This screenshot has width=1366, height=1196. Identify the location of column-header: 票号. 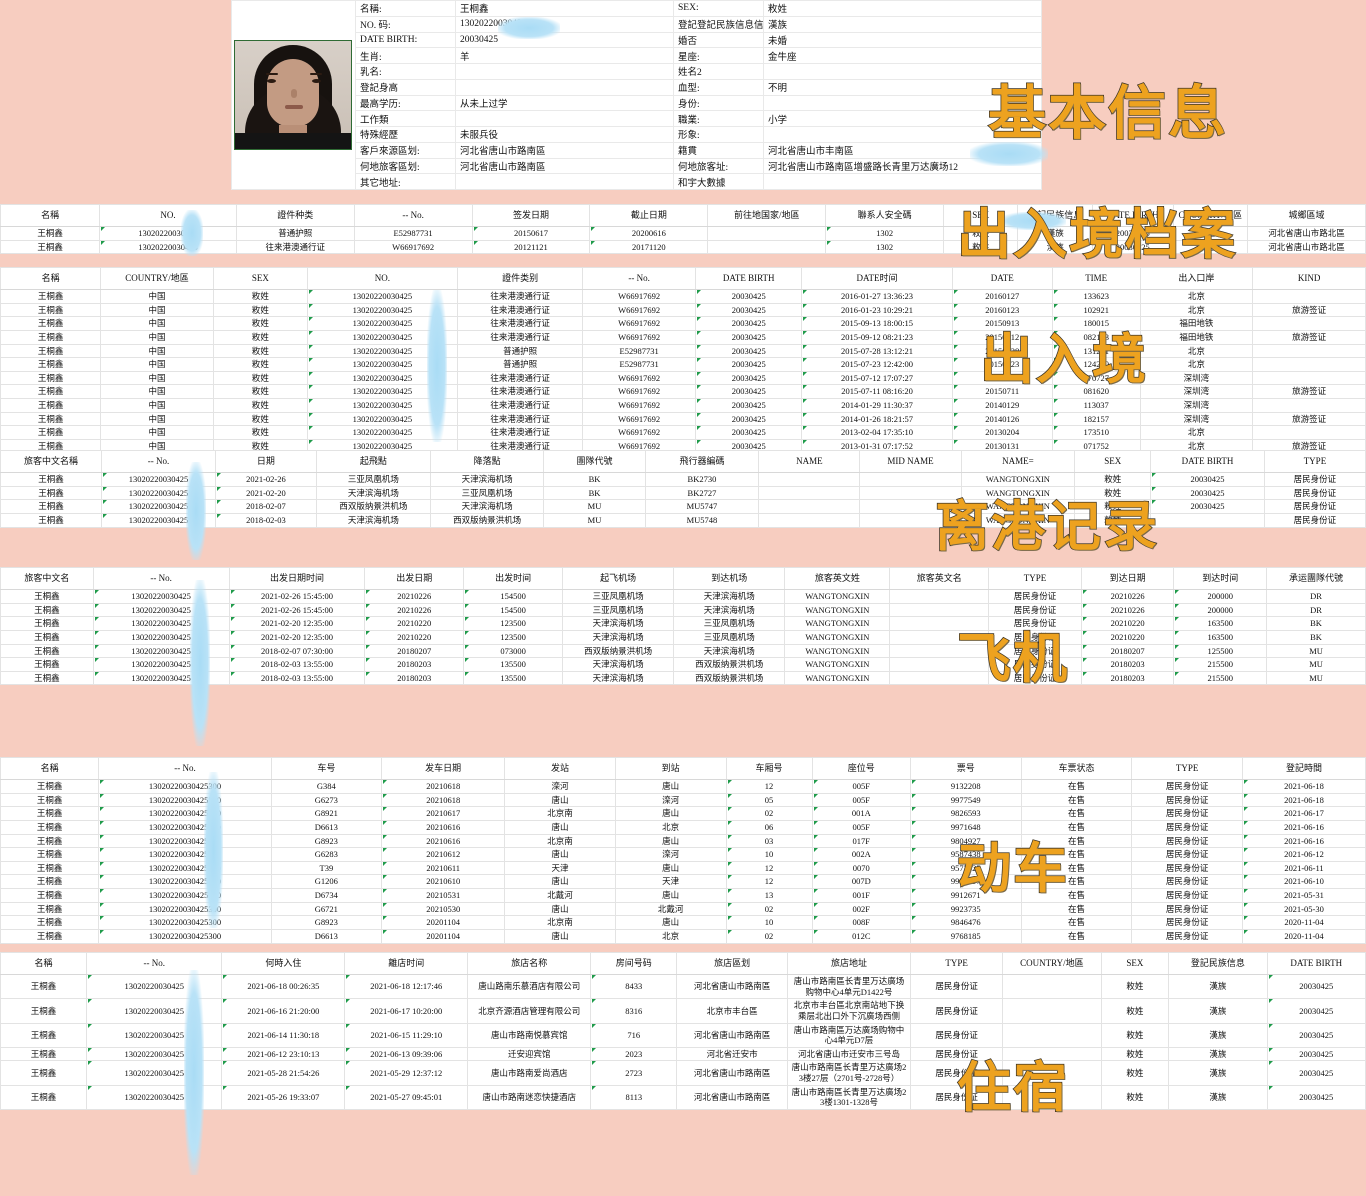
(965, 768).